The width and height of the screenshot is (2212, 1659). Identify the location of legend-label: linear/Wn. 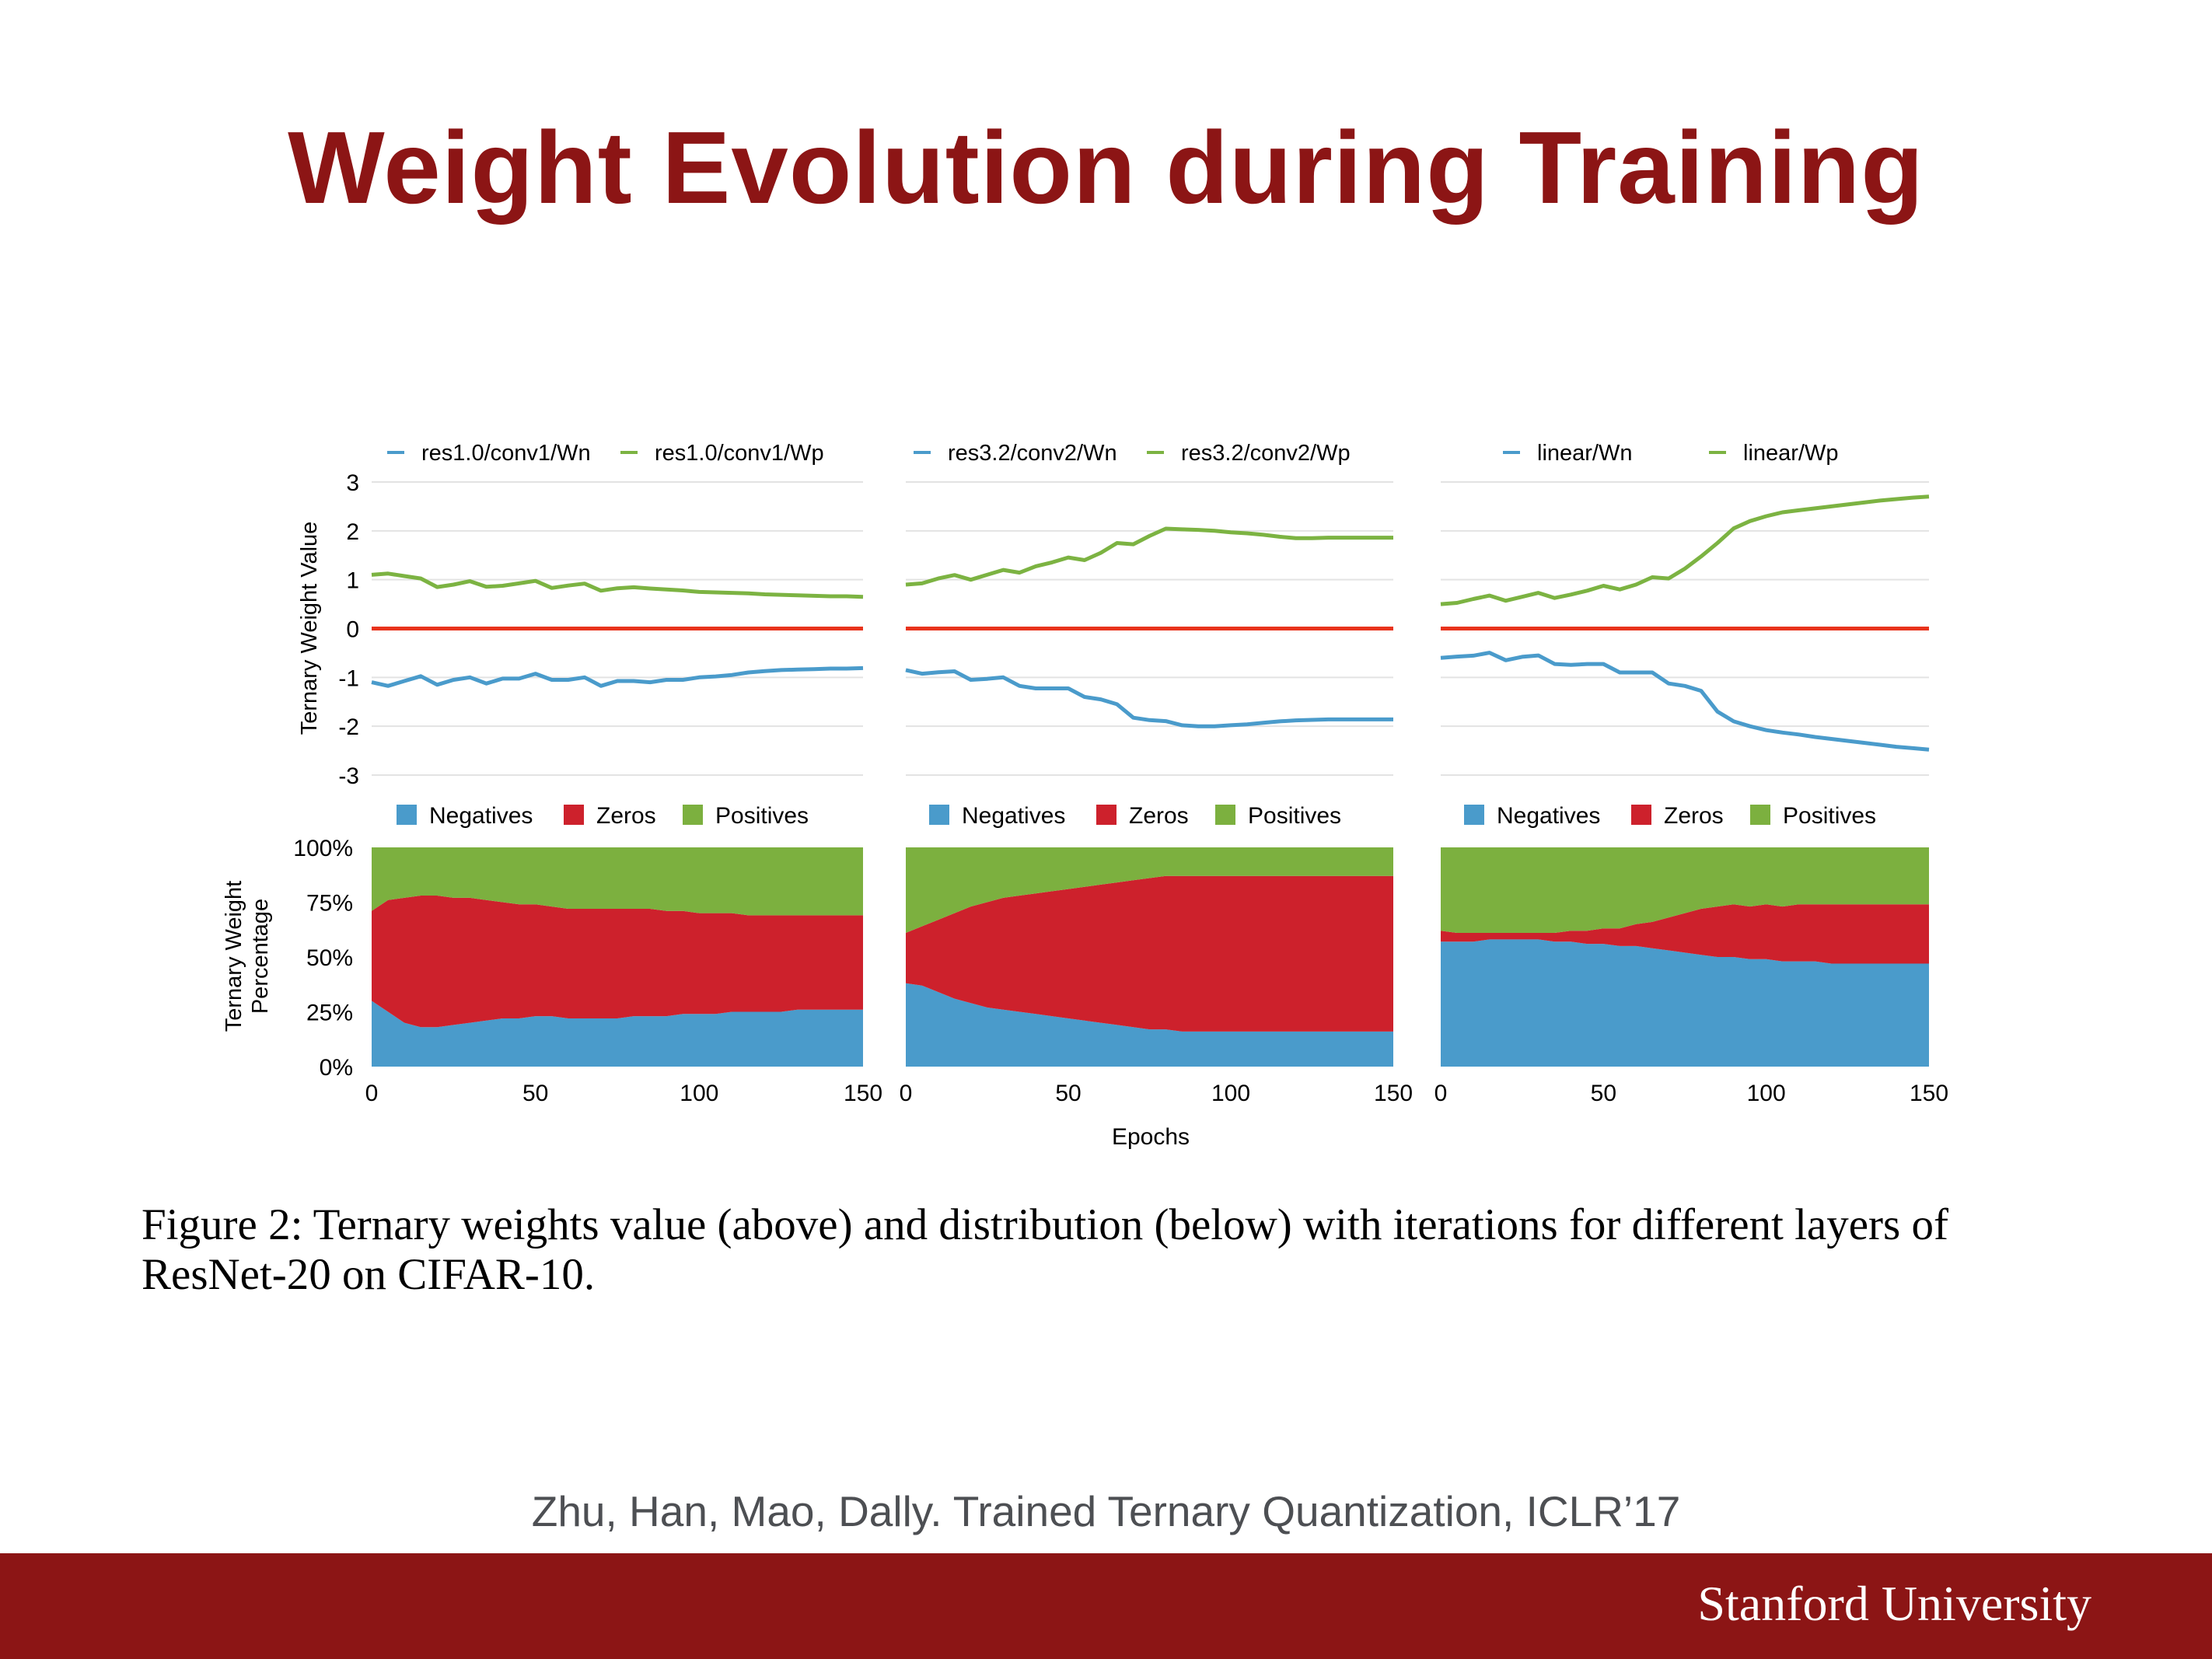
(1585, 453).